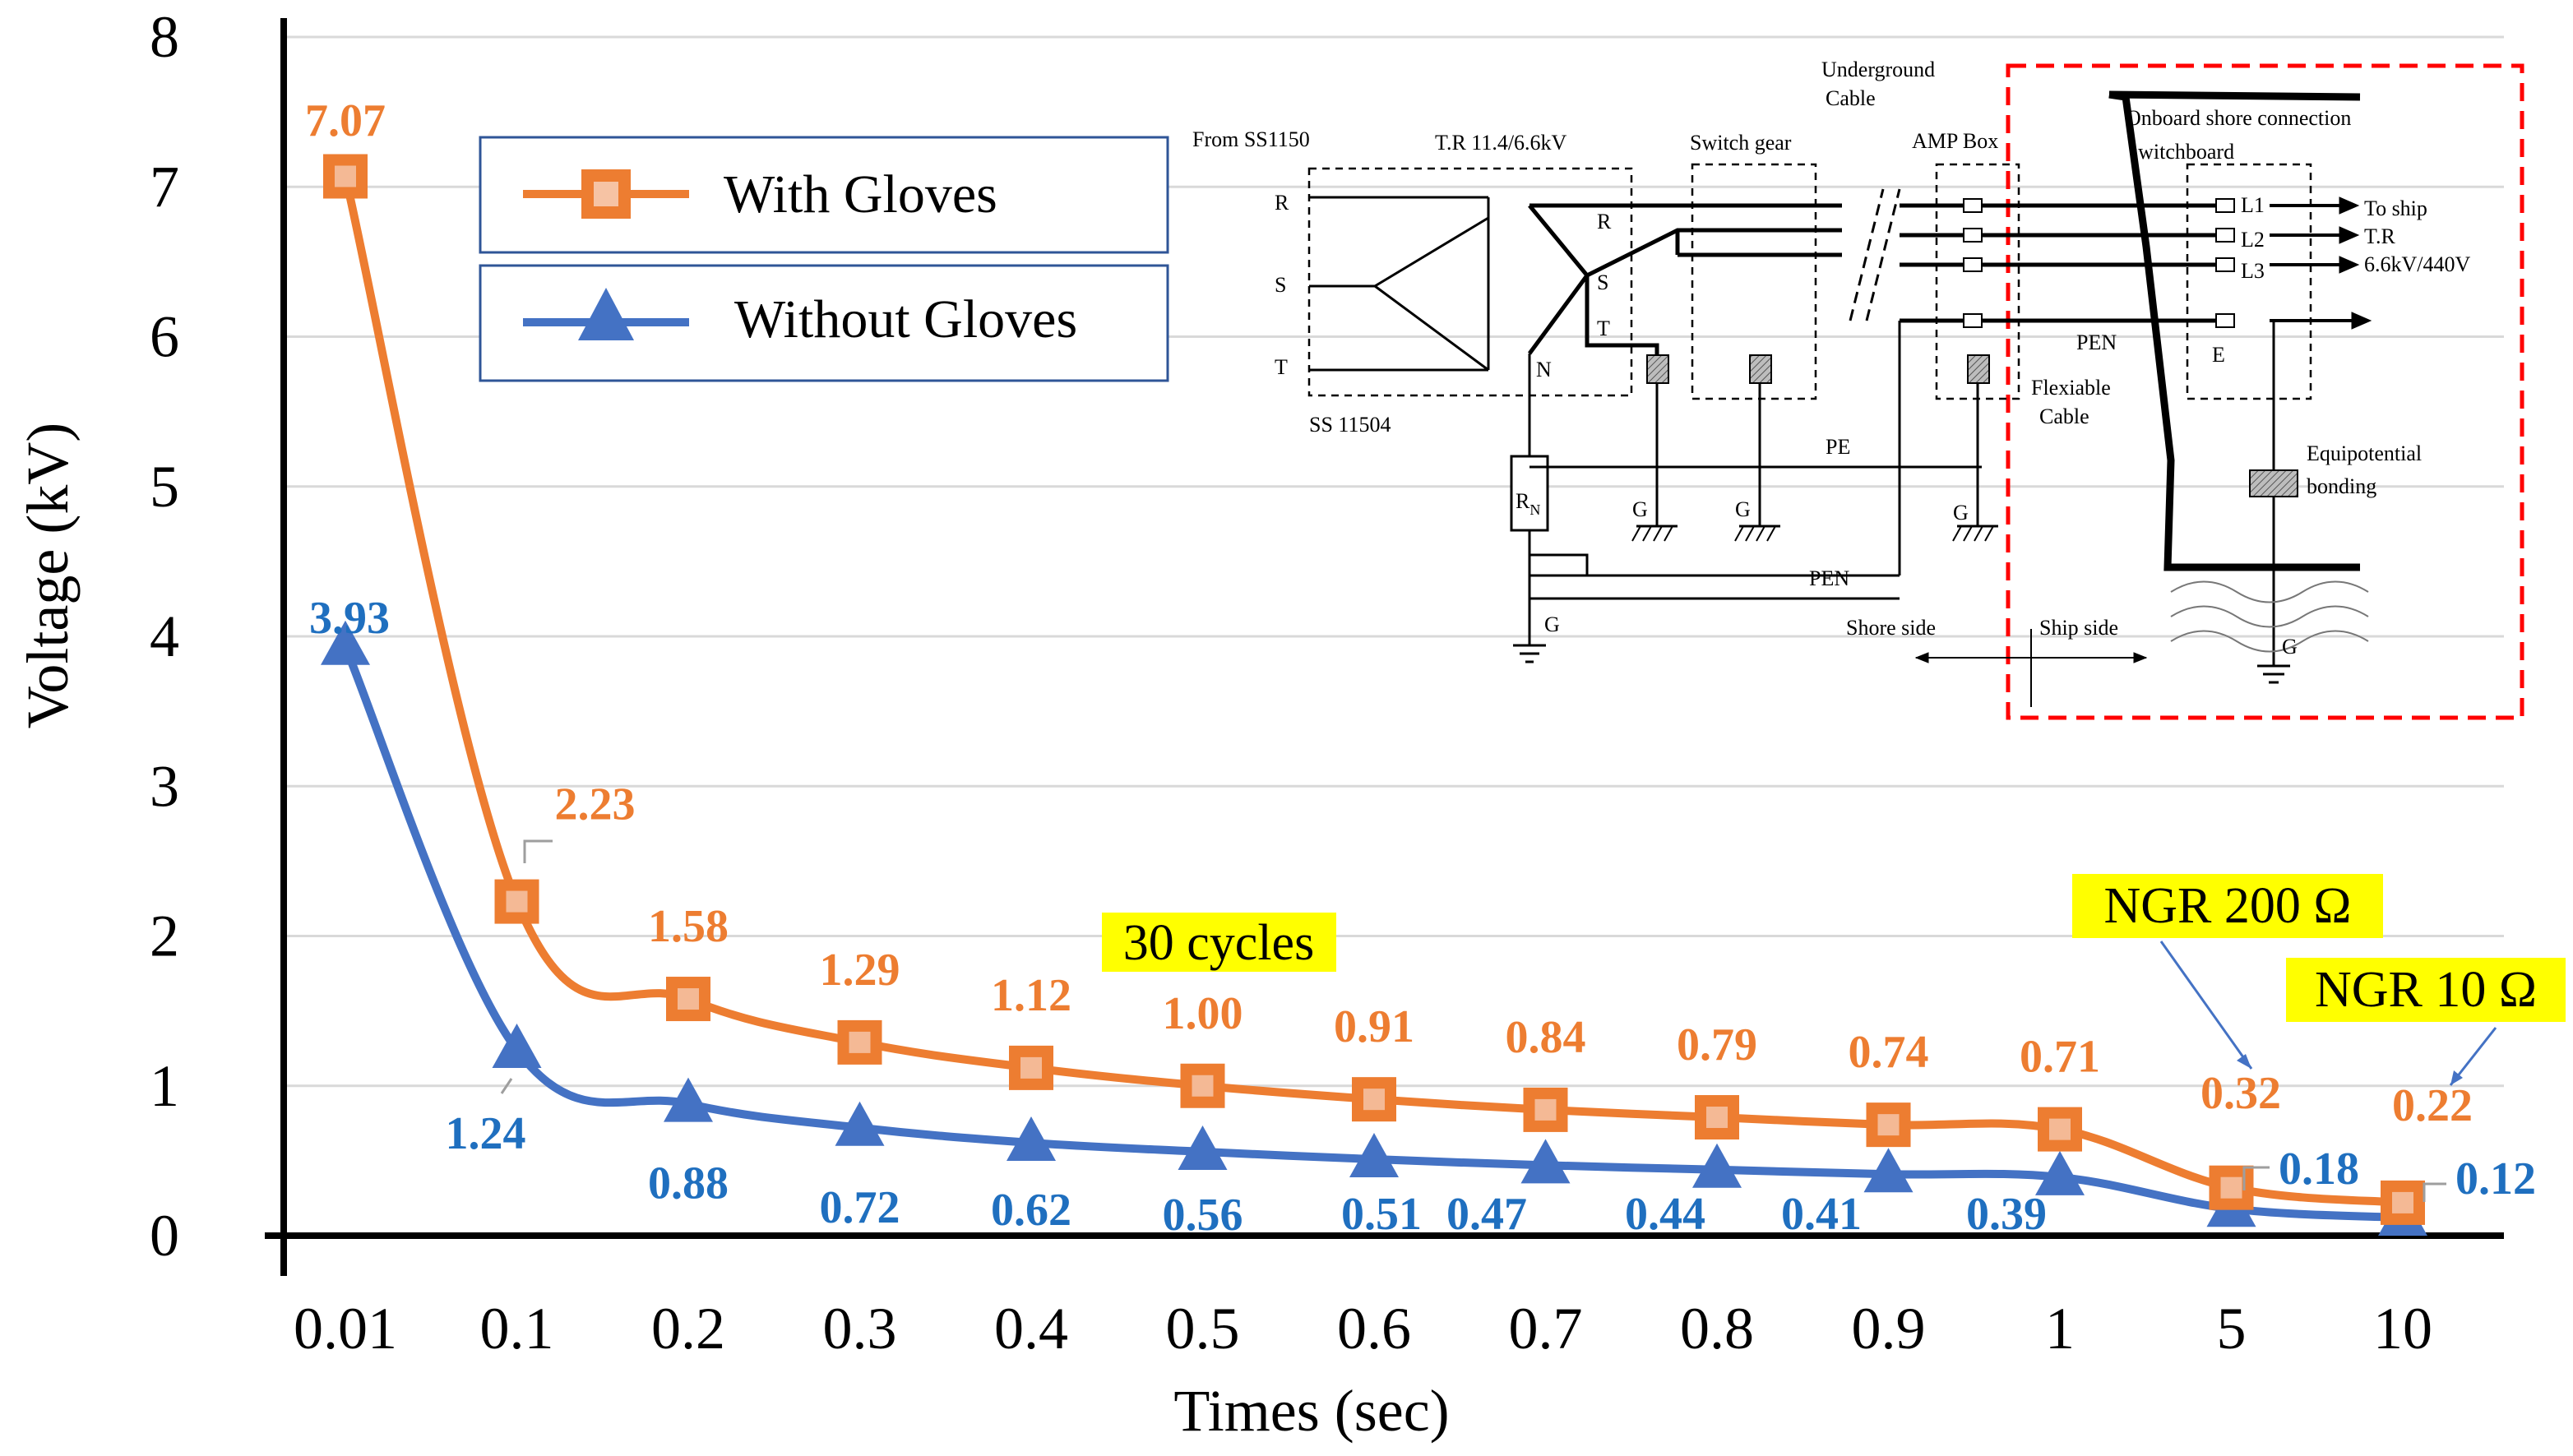 The image size is (2573, 1456). I want to click on inset-from-ss: From SS1150, so click(1251, 139).